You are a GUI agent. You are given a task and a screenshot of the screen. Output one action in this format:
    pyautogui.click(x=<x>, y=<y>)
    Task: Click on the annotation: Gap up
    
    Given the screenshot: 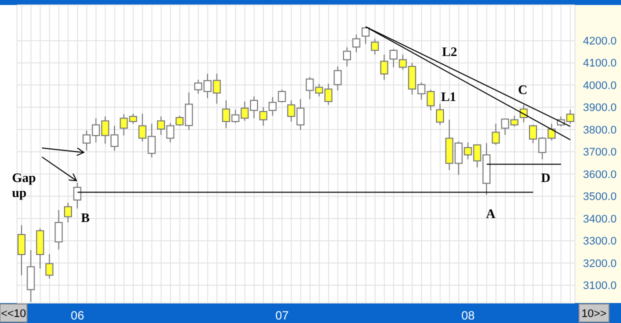 What is the action you would take?
    pyautogui.click(x=24, y=185)
    